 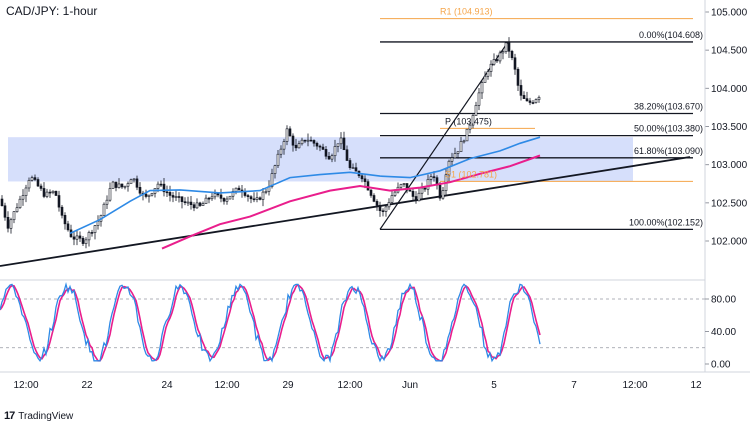 What do you see at coordinates (25, 385) in the screenshot?
I see `x-axis-tick-label: 12:00` at bounding box center [25, 385].